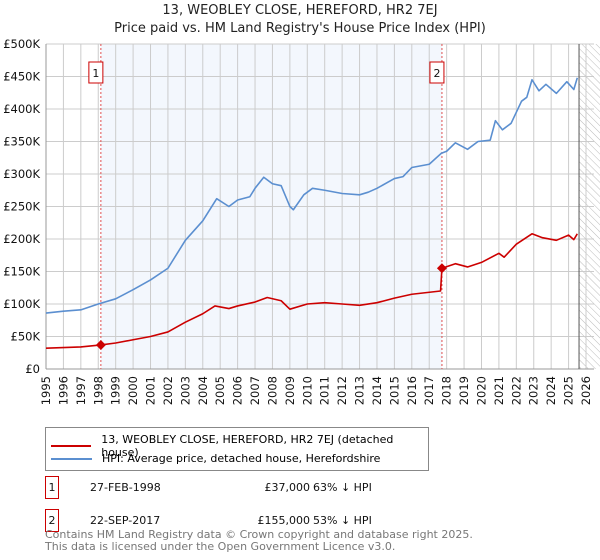 The image size is (600, 560). What do you see at coordinates (125, 520) in the screenshot?
I see `sale-date: 22-SEP-2017` at bounding box center [125, 520].